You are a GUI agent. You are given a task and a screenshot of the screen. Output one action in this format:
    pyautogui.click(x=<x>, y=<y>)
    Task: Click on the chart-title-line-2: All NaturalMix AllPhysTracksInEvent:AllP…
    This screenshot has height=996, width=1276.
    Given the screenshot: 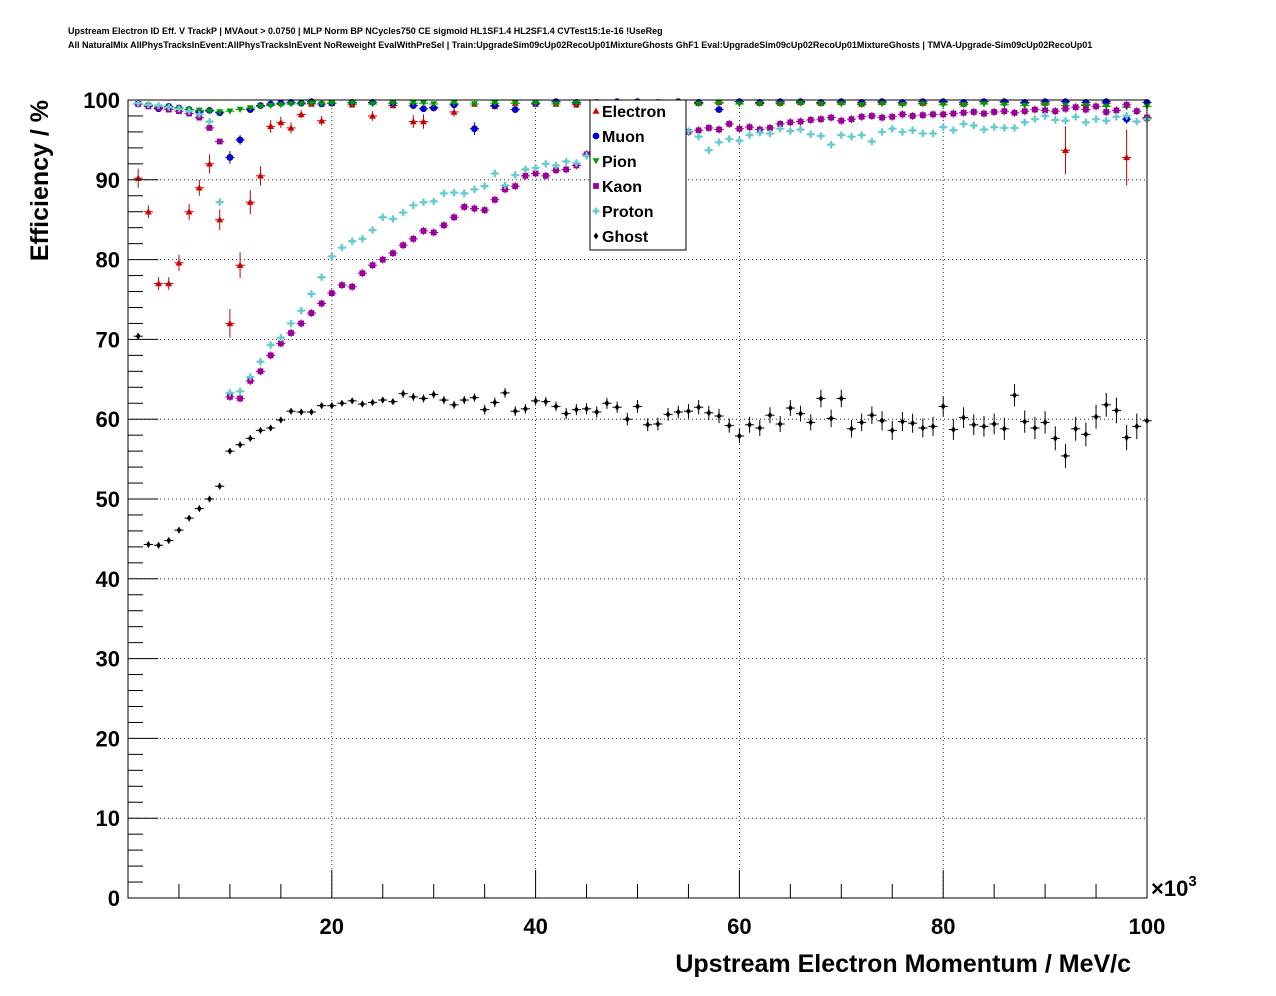 What is the action you would take?
    pyautogui.click(x=580, y=45)
    